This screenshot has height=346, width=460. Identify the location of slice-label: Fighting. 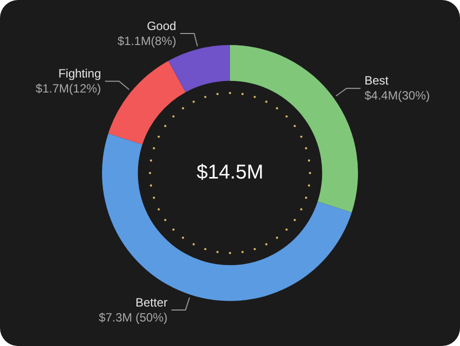
(80, 73).